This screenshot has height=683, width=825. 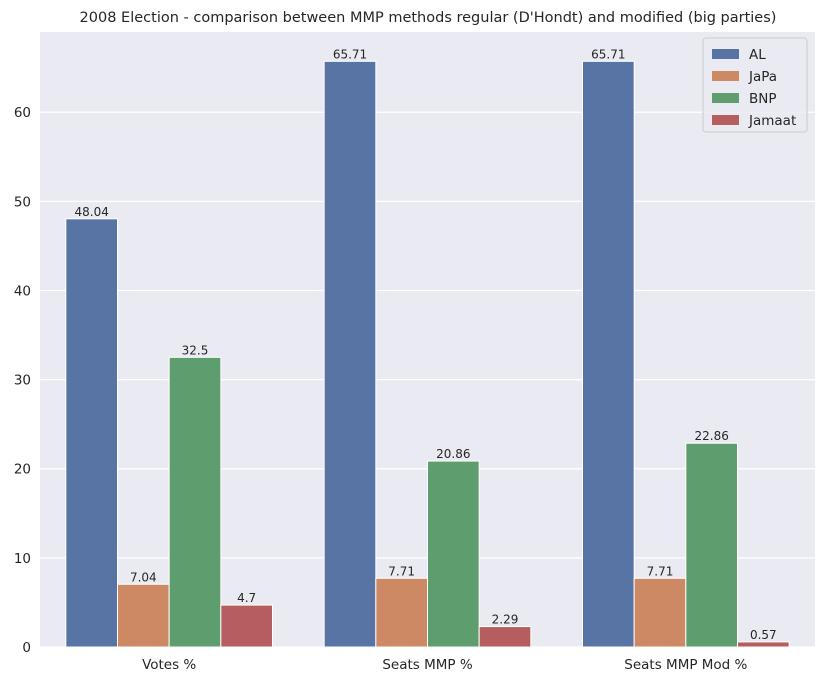 What do you see at coordinates (26, 648) in the screenshot?
I see `y-tick-label: 0` at bounding box center [26, 648].